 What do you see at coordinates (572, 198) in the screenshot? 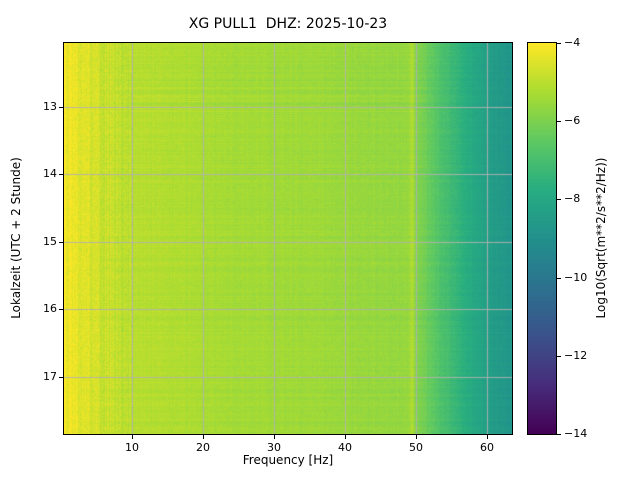
I see `colorbar-tick-label: −8` at bounding box center [572, 198].